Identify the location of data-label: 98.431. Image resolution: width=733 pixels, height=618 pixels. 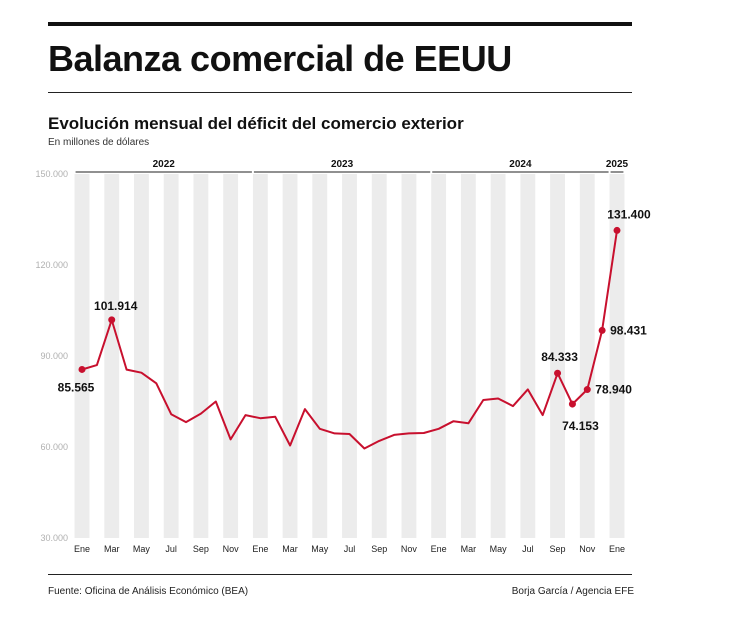
(628, 330).